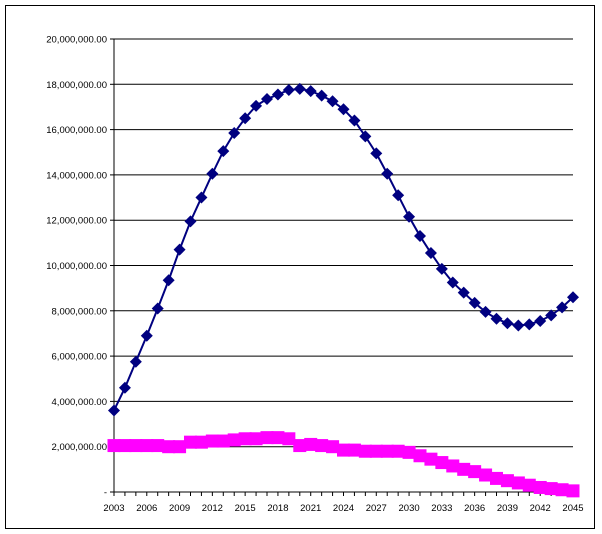 This screenshot has width=602, height=534. What do you see at coordinates (79, 402) in the screenshot?
I see `y-tick-label: 4,000,000.00` at bounding box center [79, 402].